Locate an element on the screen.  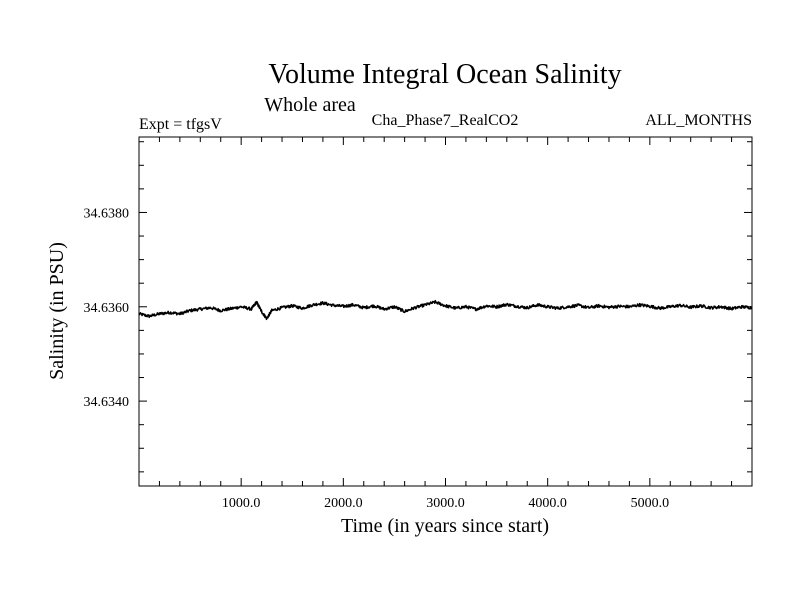
chart-subtitle: Whole area is located at coordinates (310, 105).